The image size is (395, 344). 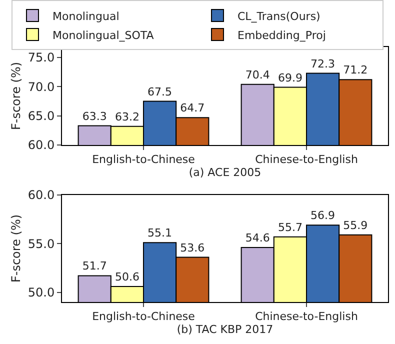 I want to click on legend-label: Monolingual_SOTA, so click(x=103, y=35).